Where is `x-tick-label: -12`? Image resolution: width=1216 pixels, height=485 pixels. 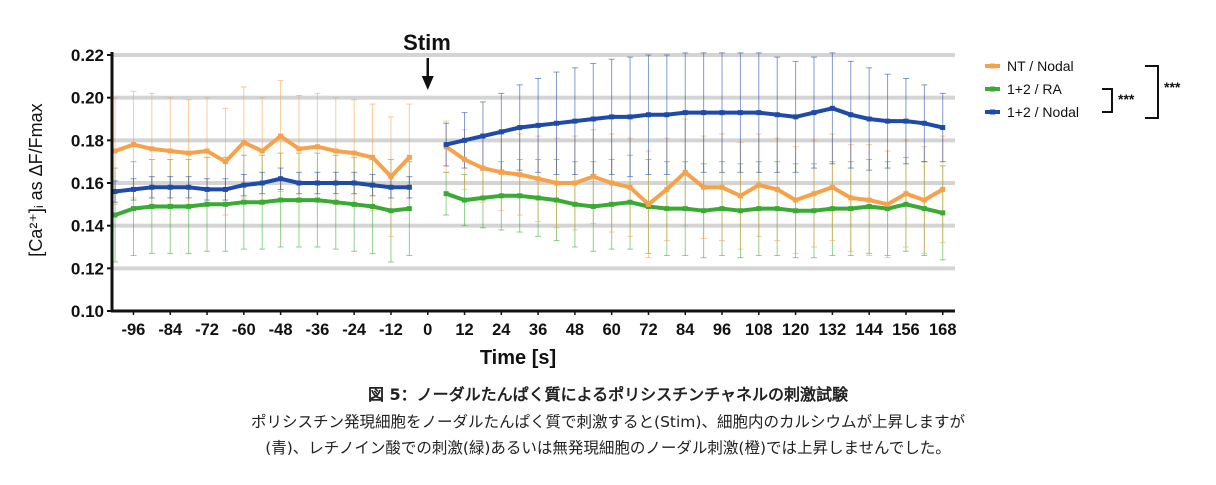
x-tick-label: -12 is located at coordinates (391, 330).